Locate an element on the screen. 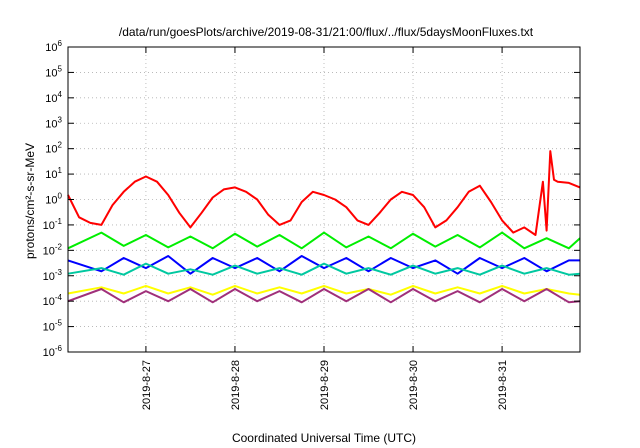 The height and width of the screenshot is (448, 640). x-tick-label: 2019-8-31 is located at coordinates (503, 385).